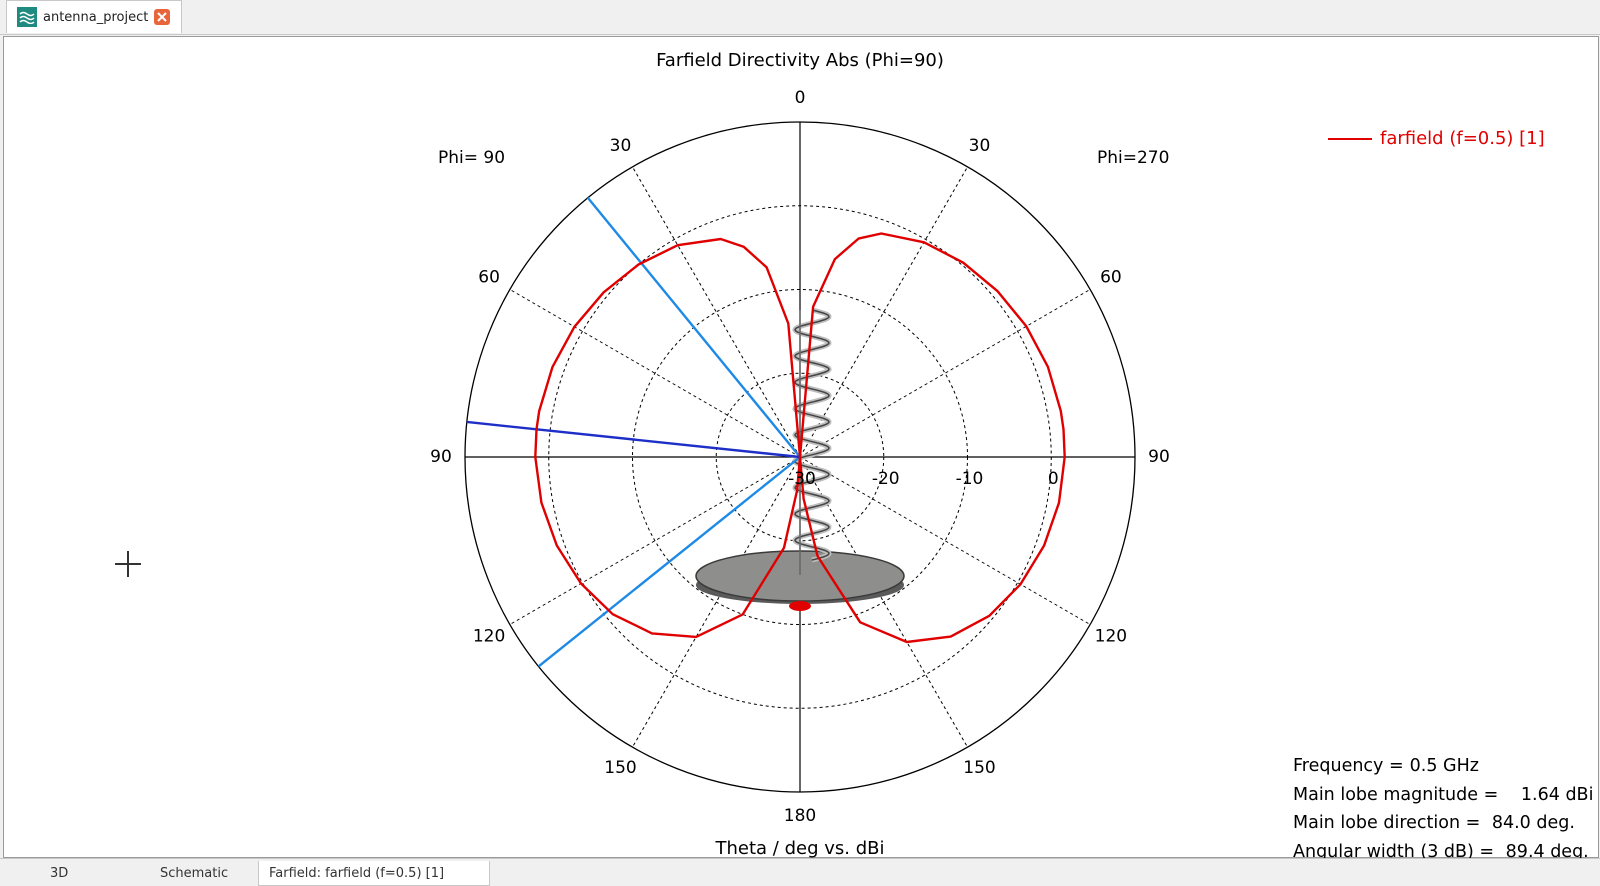  Describe the element at coordinates (1434, 823) in the screenshot. I see `info-row-main-lobe-direction: Main lobe direction = 84.0 deg.` at that location.